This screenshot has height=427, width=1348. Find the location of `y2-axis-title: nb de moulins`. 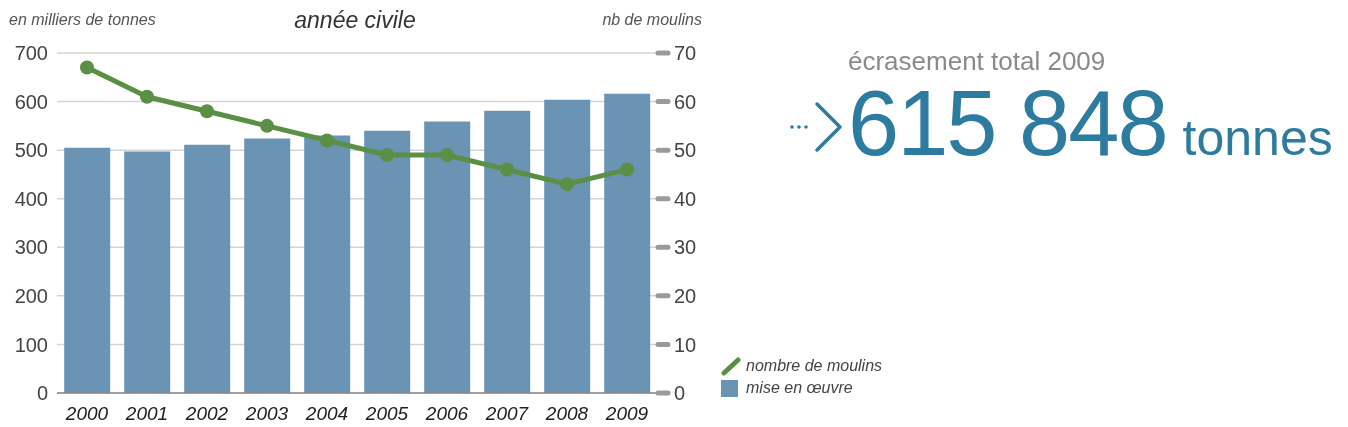

y2-axis-title: nb de moulins is located at coordinates (652, 19).